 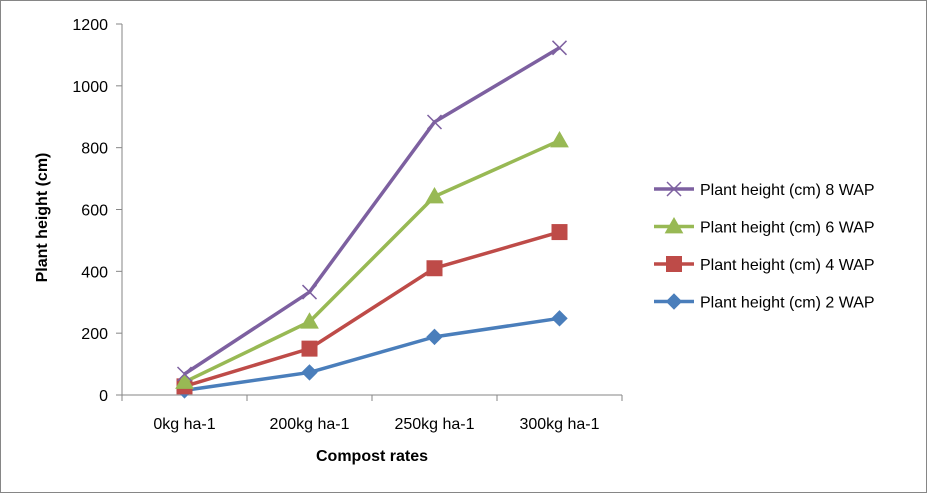 I want to click on legend-item: Plant height (cm) 4 WAP, so click(x=764, y=265).